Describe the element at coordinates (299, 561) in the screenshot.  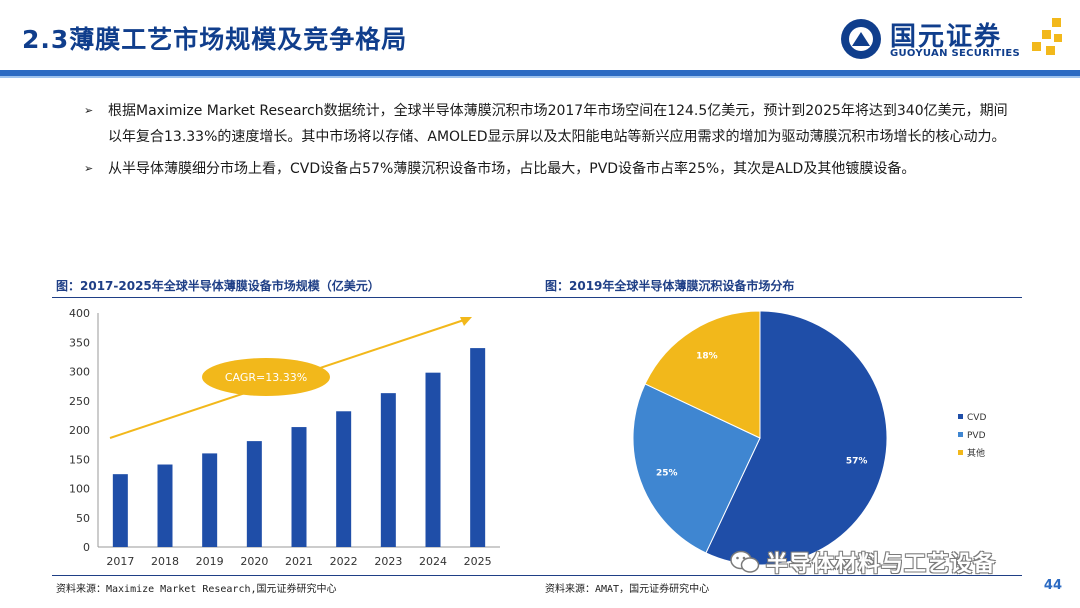
I see `x-tick-label: 2021` at that location.